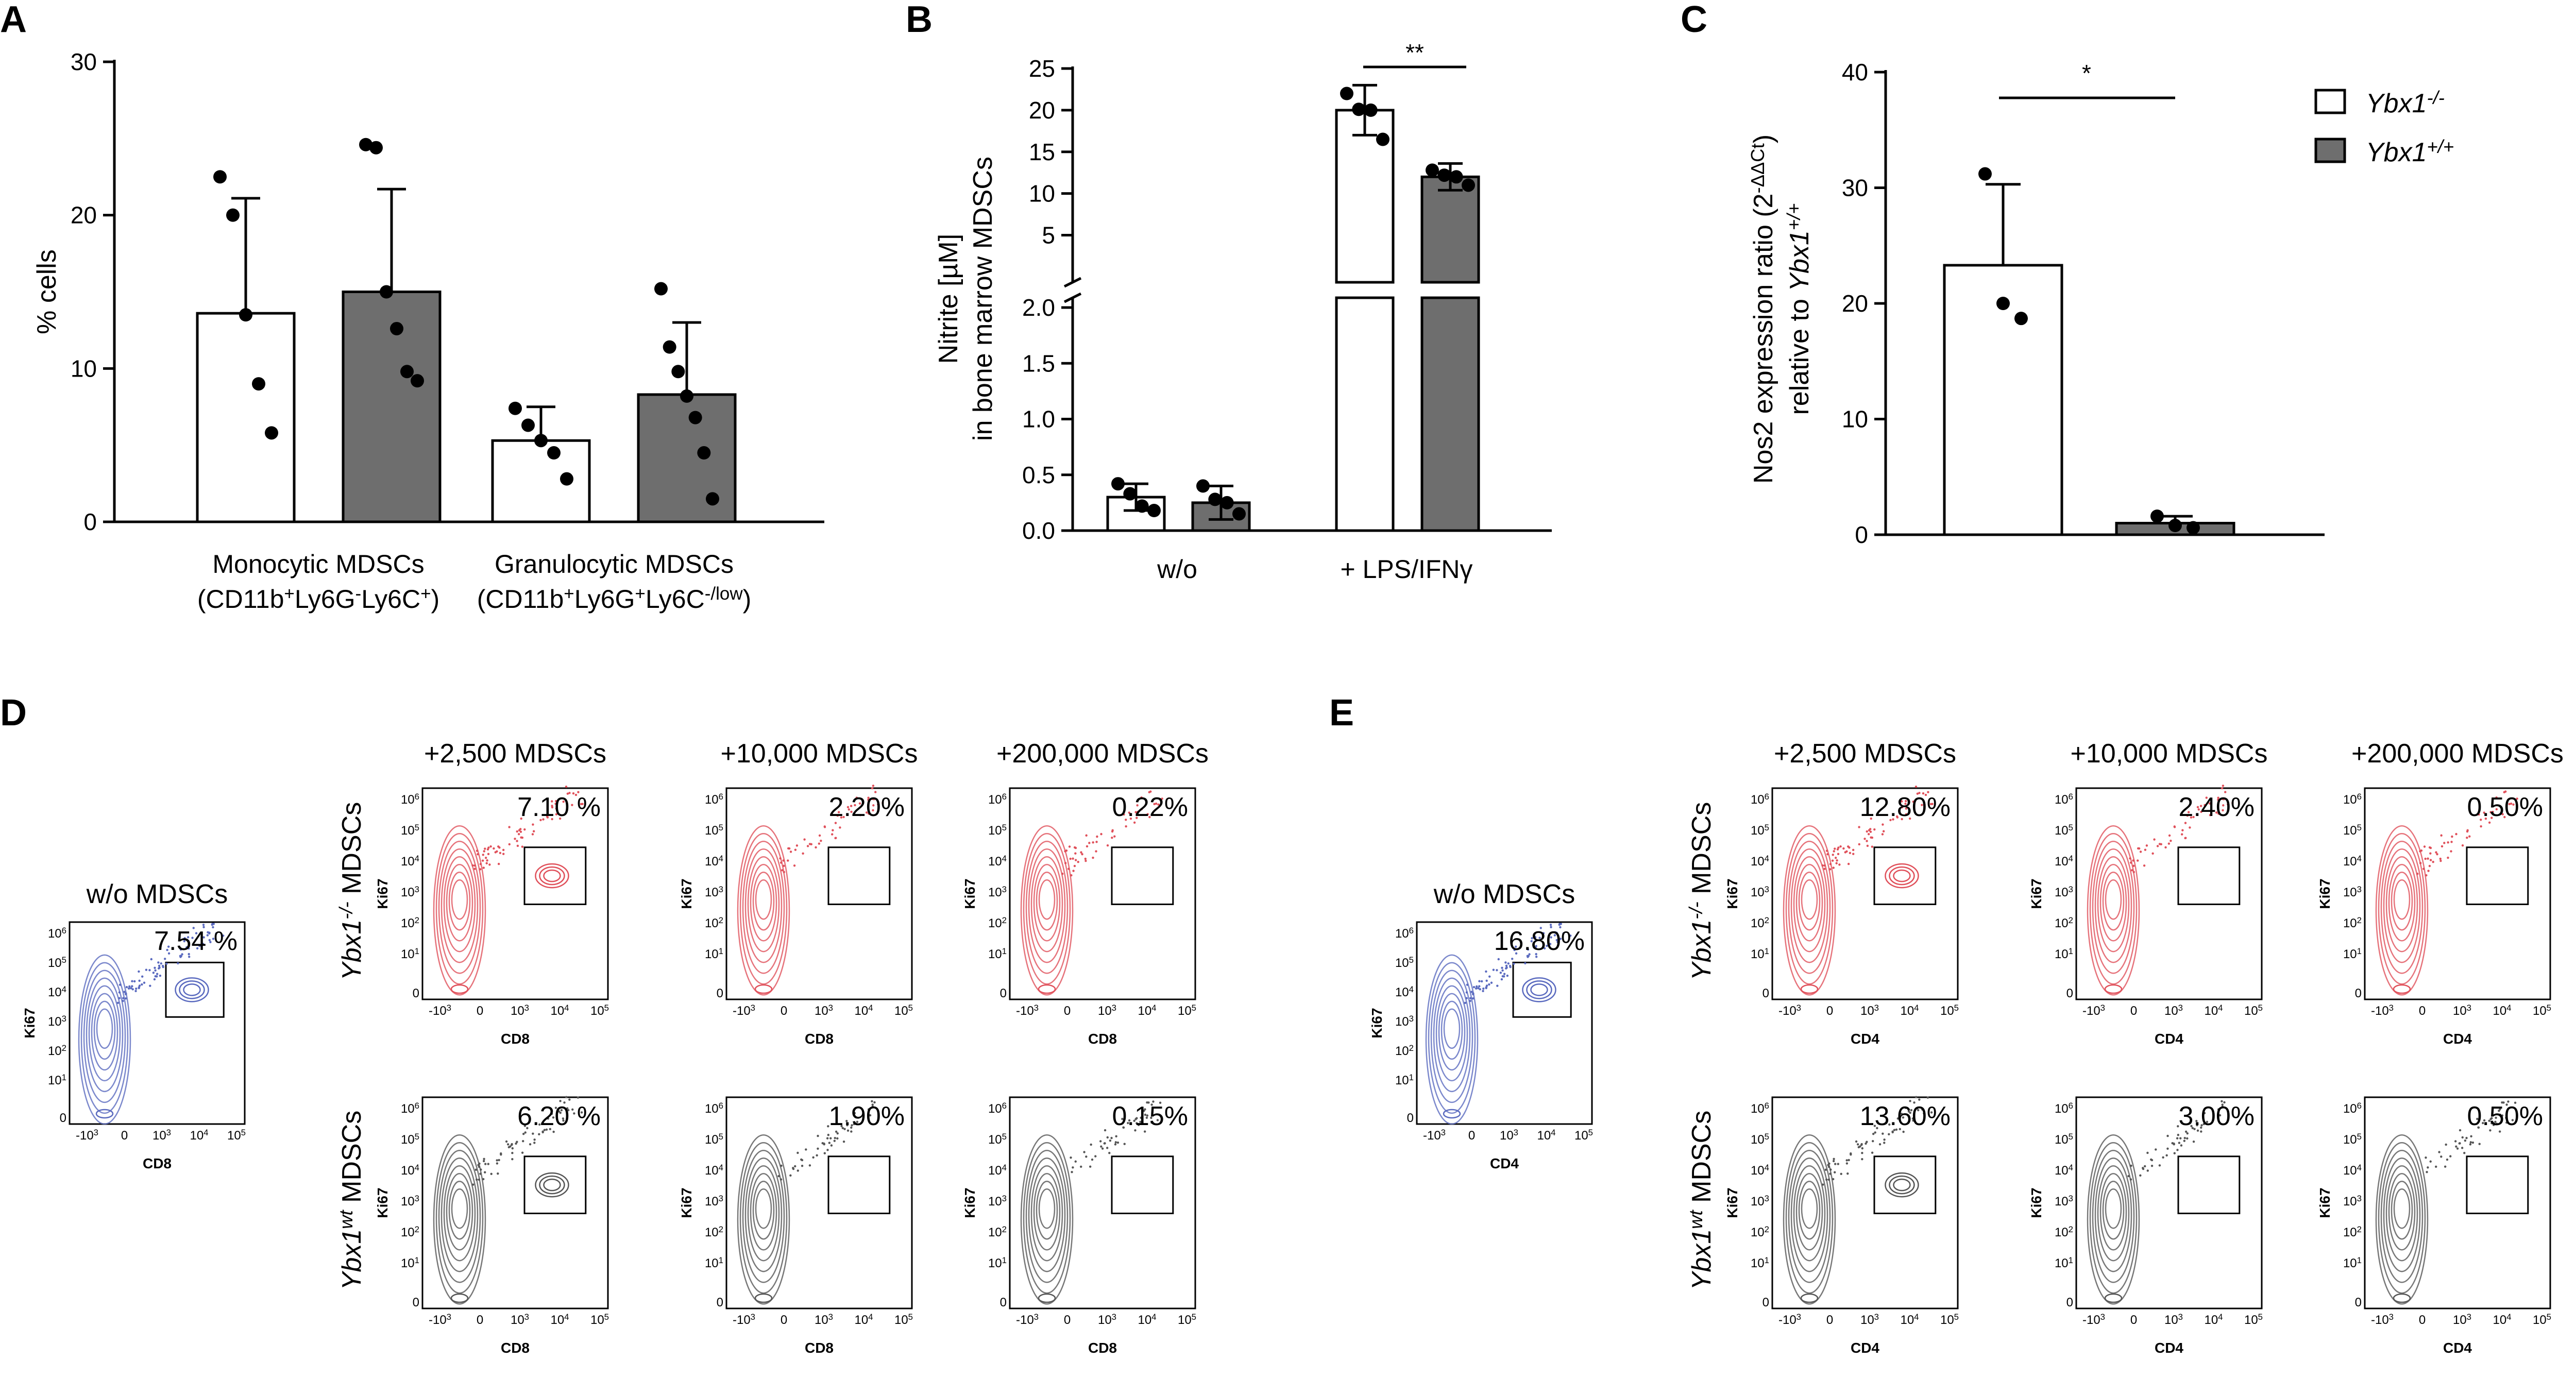  I want to click on x-tick-label: -103, so click(1027, 1319).